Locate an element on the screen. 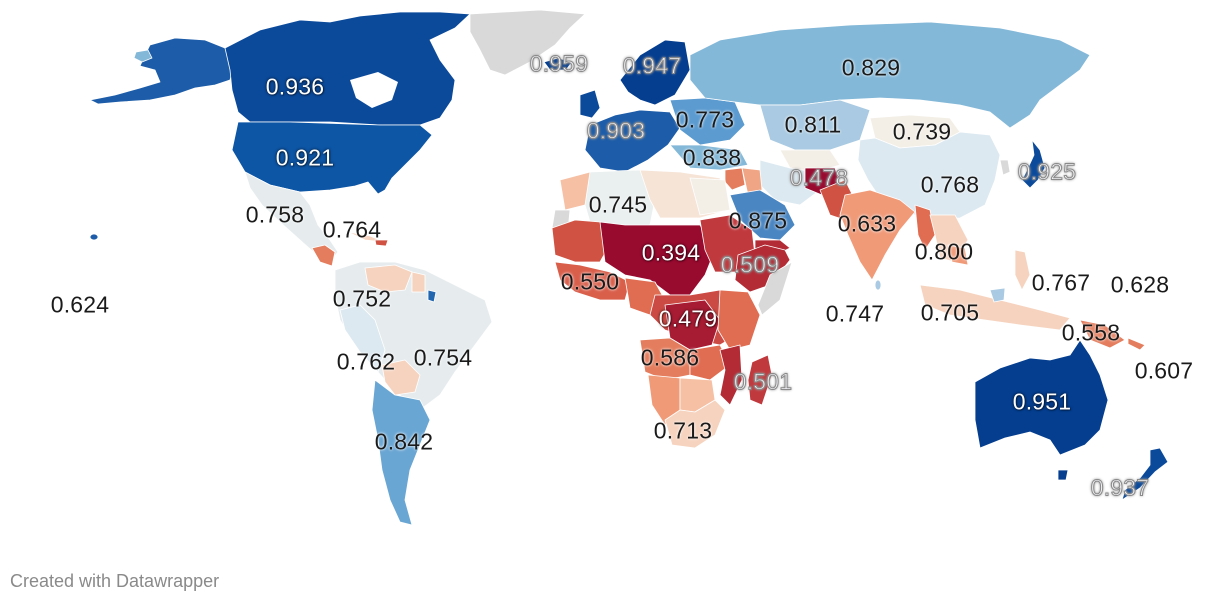 Image resolution: width=1220 pixels, height=606 pixels. region-sahel is located at coordinates (657, 258).